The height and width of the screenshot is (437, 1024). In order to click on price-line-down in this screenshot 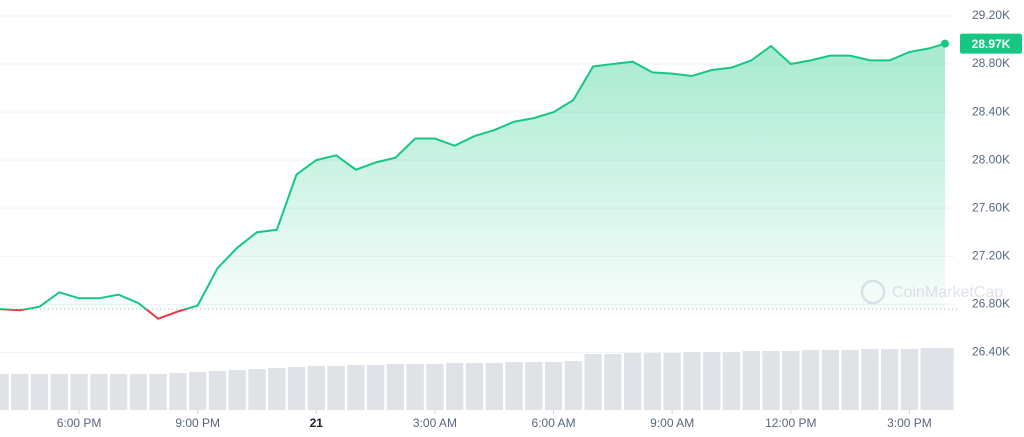, I will do `click(95, 314)`.